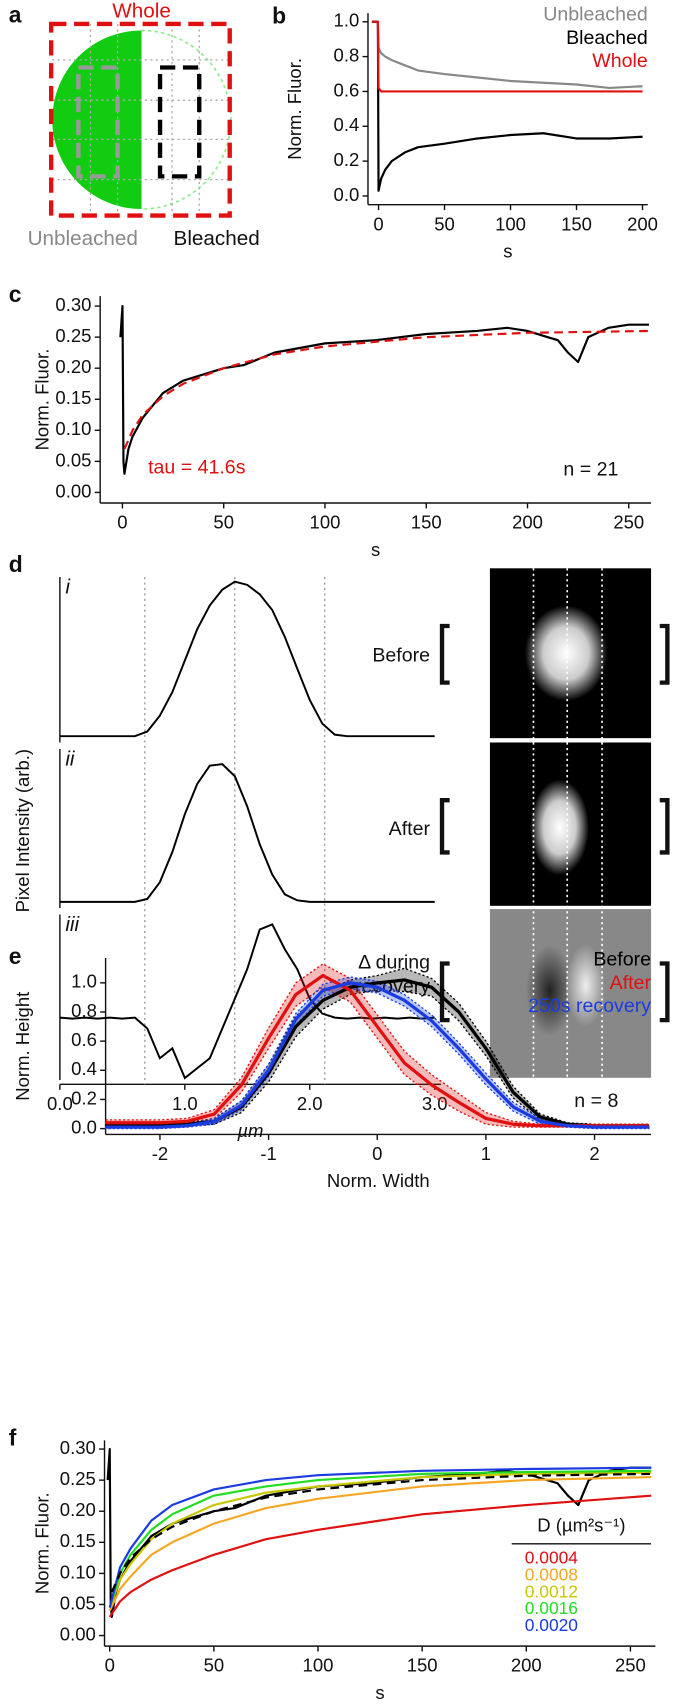 This screenshot has height=1706, width=675. Describe the element at coordinates (16, 564) in the screenshot. I see `panel-label: d` at that location.